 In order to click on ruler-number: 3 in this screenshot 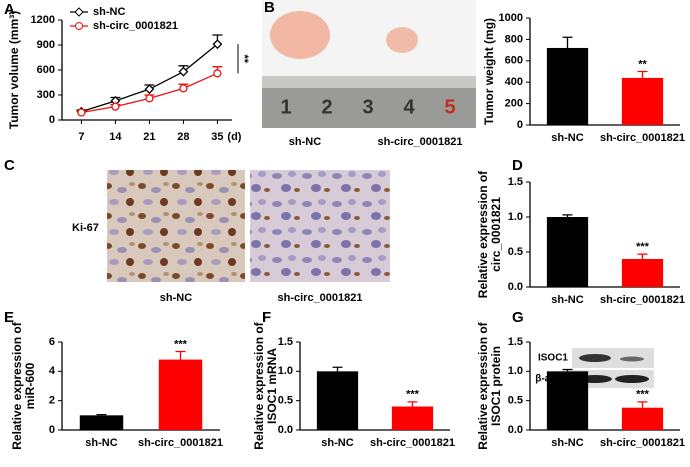, I will do `click(367, 107)`.